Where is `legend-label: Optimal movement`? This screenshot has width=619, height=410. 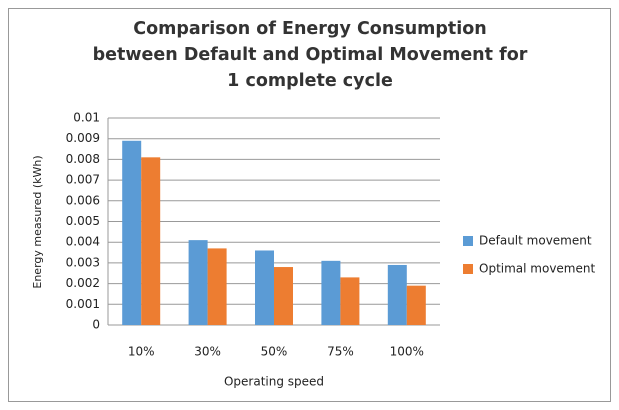
legend-label: Optimal movement is located at coordinates (537, 269).